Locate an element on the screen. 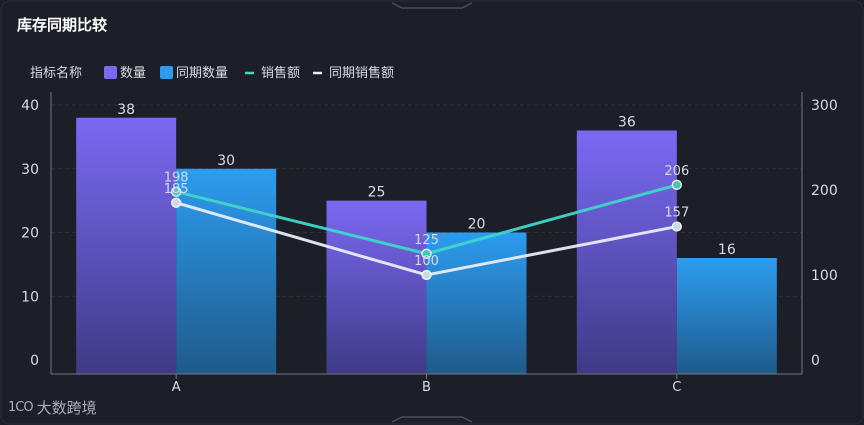 The width and height of the screenshot is (864, 425). y-right-tick-label: 100 is located at coordinates (824, 276).